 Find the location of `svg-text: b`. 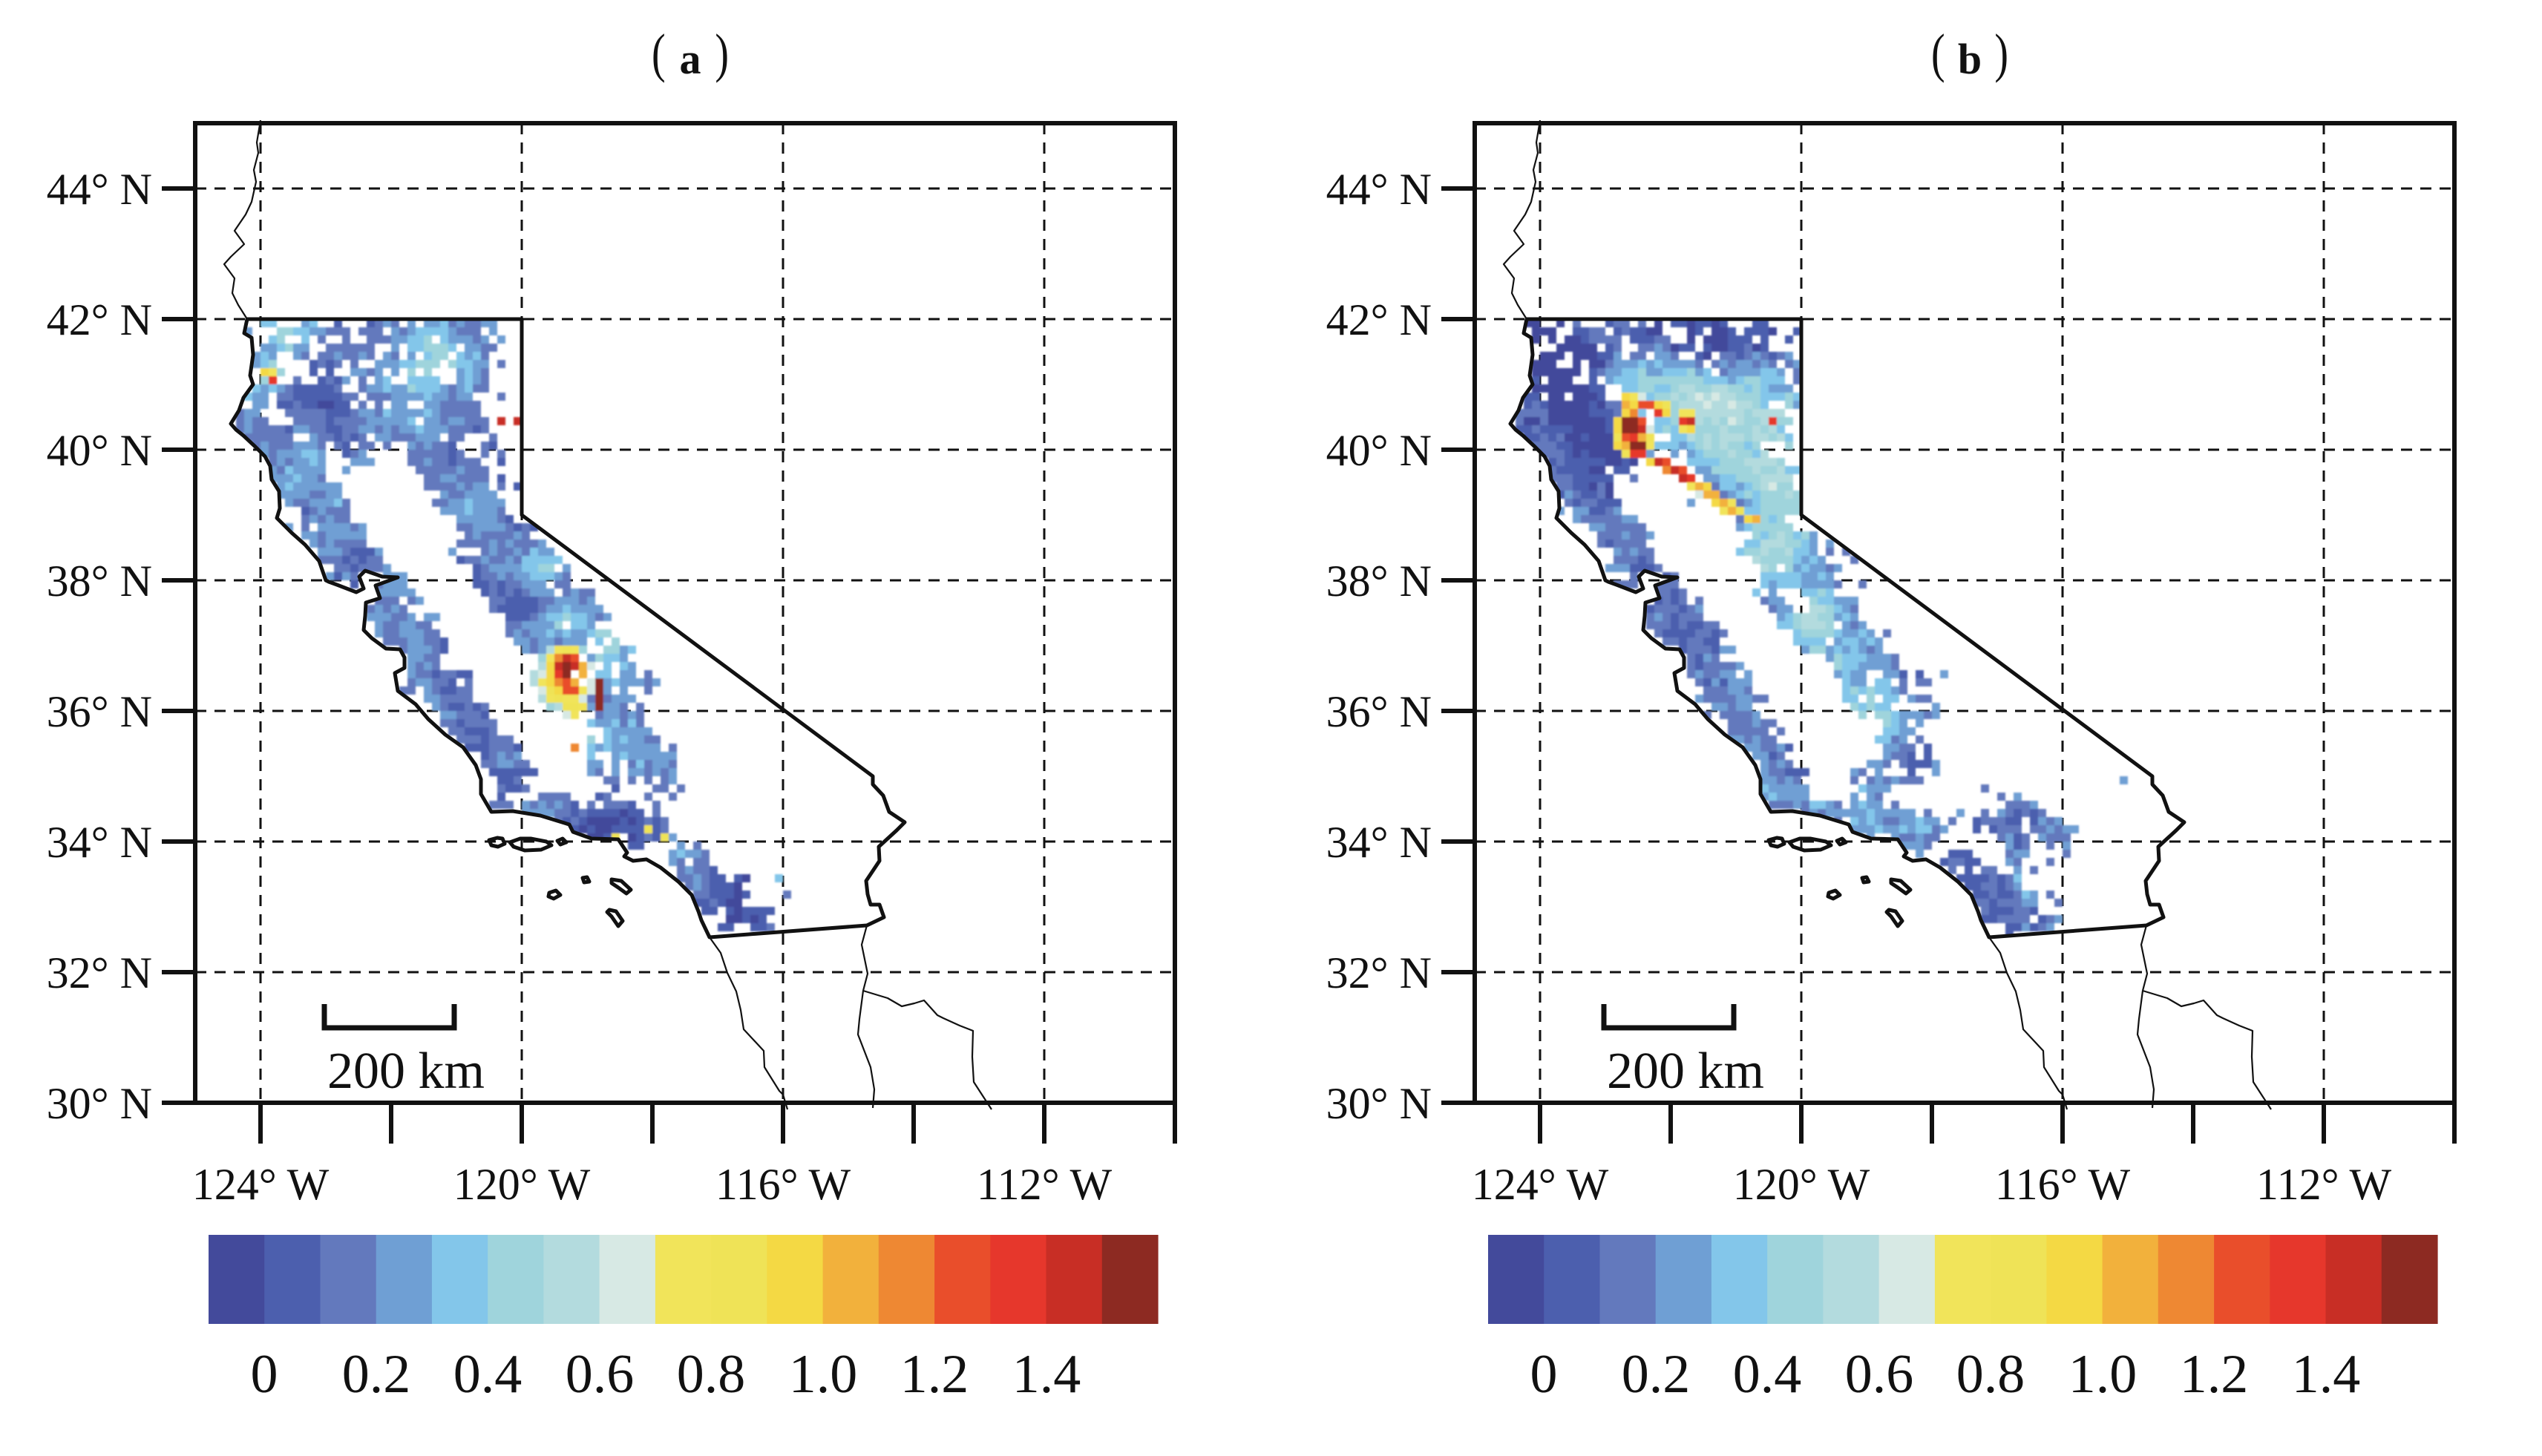

svg-text: b is located at coordinates (1970, 59).